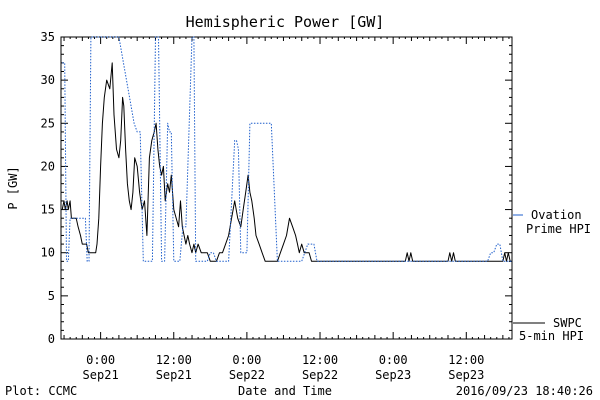 This screenshot has height=400, width=600. Describe the element at coordinates (556, 215) in the screenshot. I see `legend-ovation-label-1: Ovation` at that location.